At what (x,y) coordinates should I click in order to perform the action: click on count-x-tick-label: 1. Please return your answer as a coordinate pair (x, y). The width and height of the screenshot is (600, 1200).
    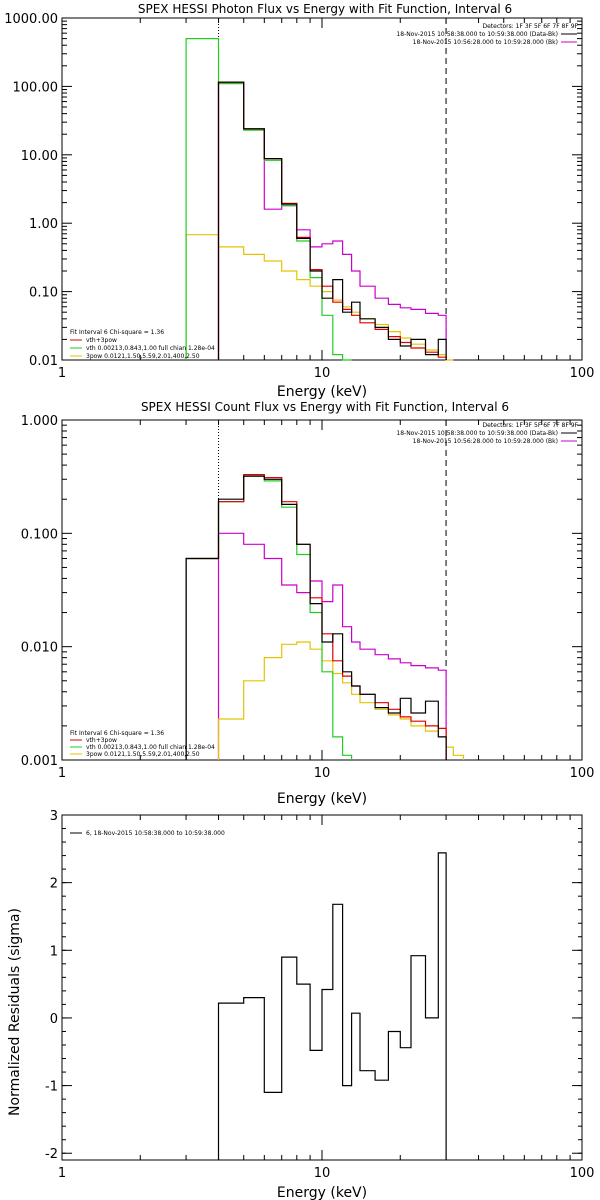
    Looking at the image, I should click on (62, 773).